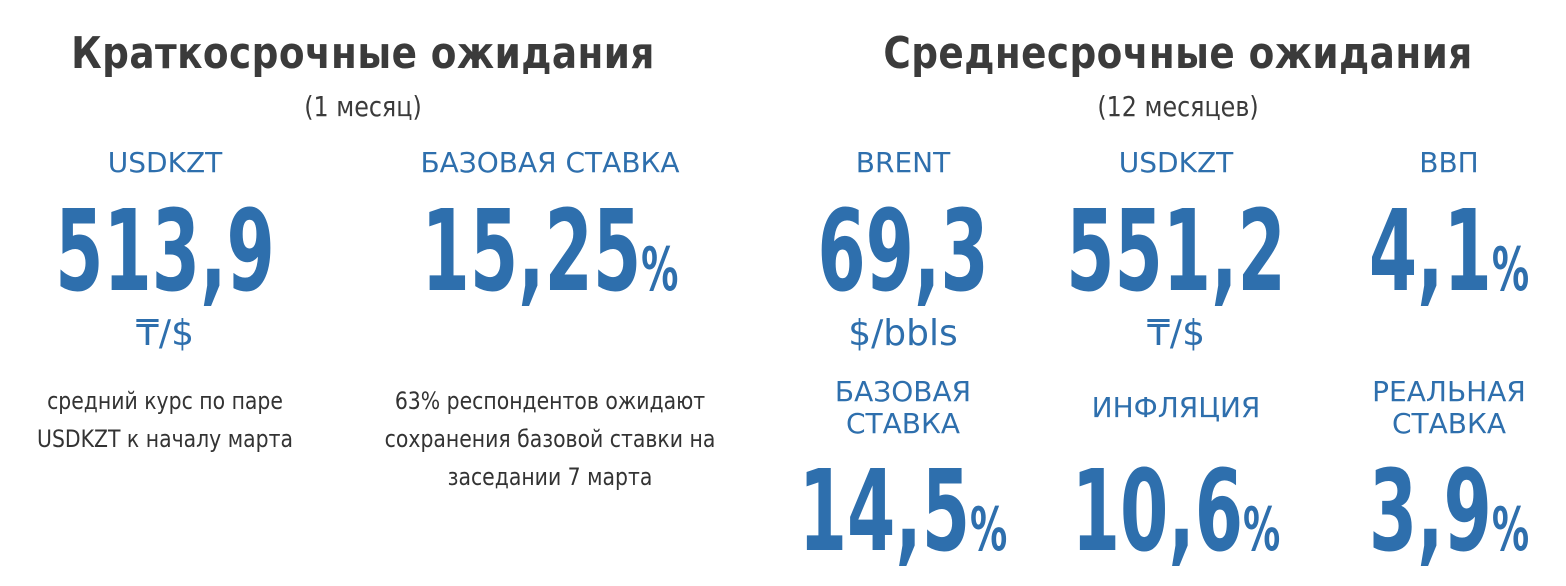  What do you see at coordinates (363, 53) in the screenshot?
I see `section-title: Краткосрочные ожидания` at bounding box center [363, 53].